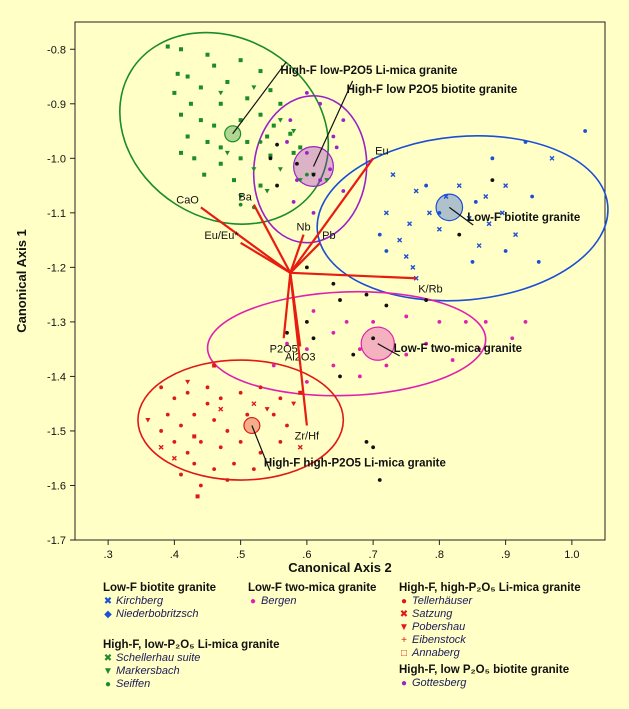  I want to click on y-tick-label: -1.4, so click(56, 377).